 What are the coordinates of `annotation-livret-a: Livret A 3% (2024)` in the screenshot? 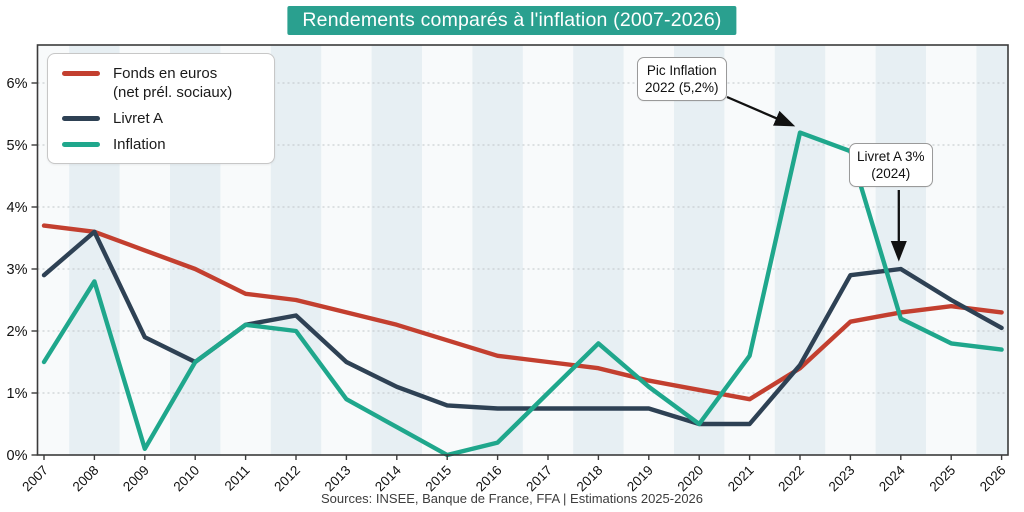 It's located at (891, 165).